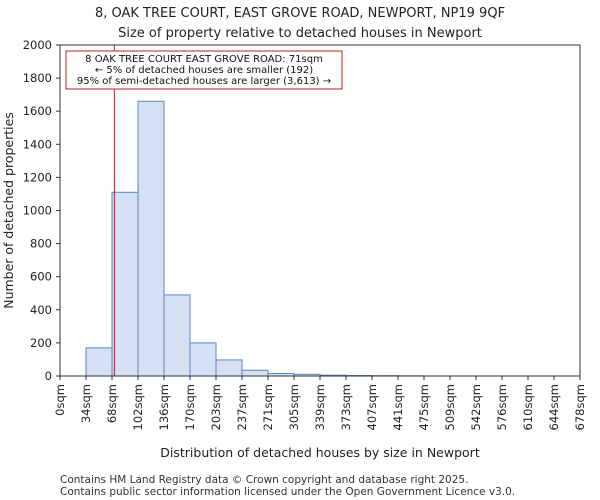 The width and height of the screenshot is (600, 500). I want to click on y-tick-label: 1200, so click(37, 177).